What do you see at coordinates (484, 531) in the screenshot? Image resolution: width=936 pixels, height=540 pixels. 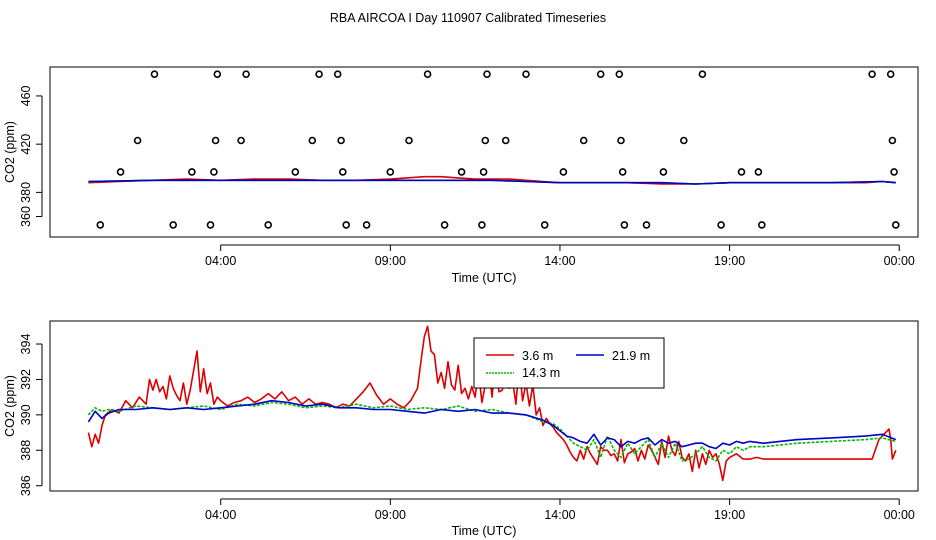 I see `panel-bottom-x-label: Time (UTC)` at bounding box center [484, 531].